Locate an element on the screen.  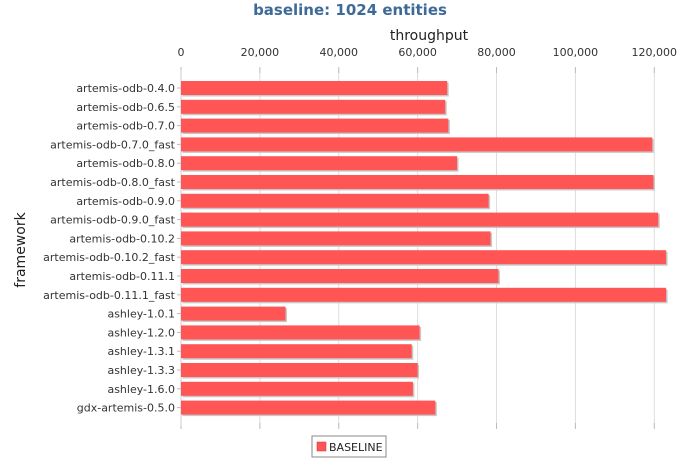
x-tick-label: 80,000 is located at coordinates (496, 52).